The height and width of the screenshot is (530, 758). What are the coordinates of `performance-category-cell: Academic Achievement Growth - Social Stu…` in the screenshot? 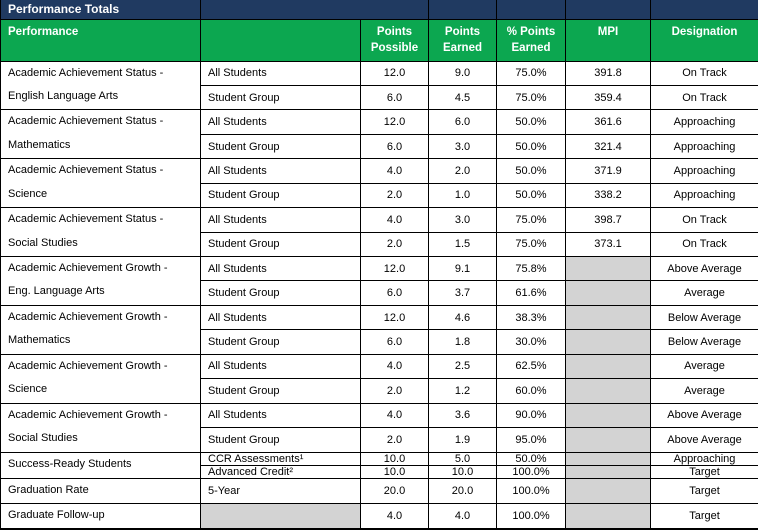 It's located at (100, 427).